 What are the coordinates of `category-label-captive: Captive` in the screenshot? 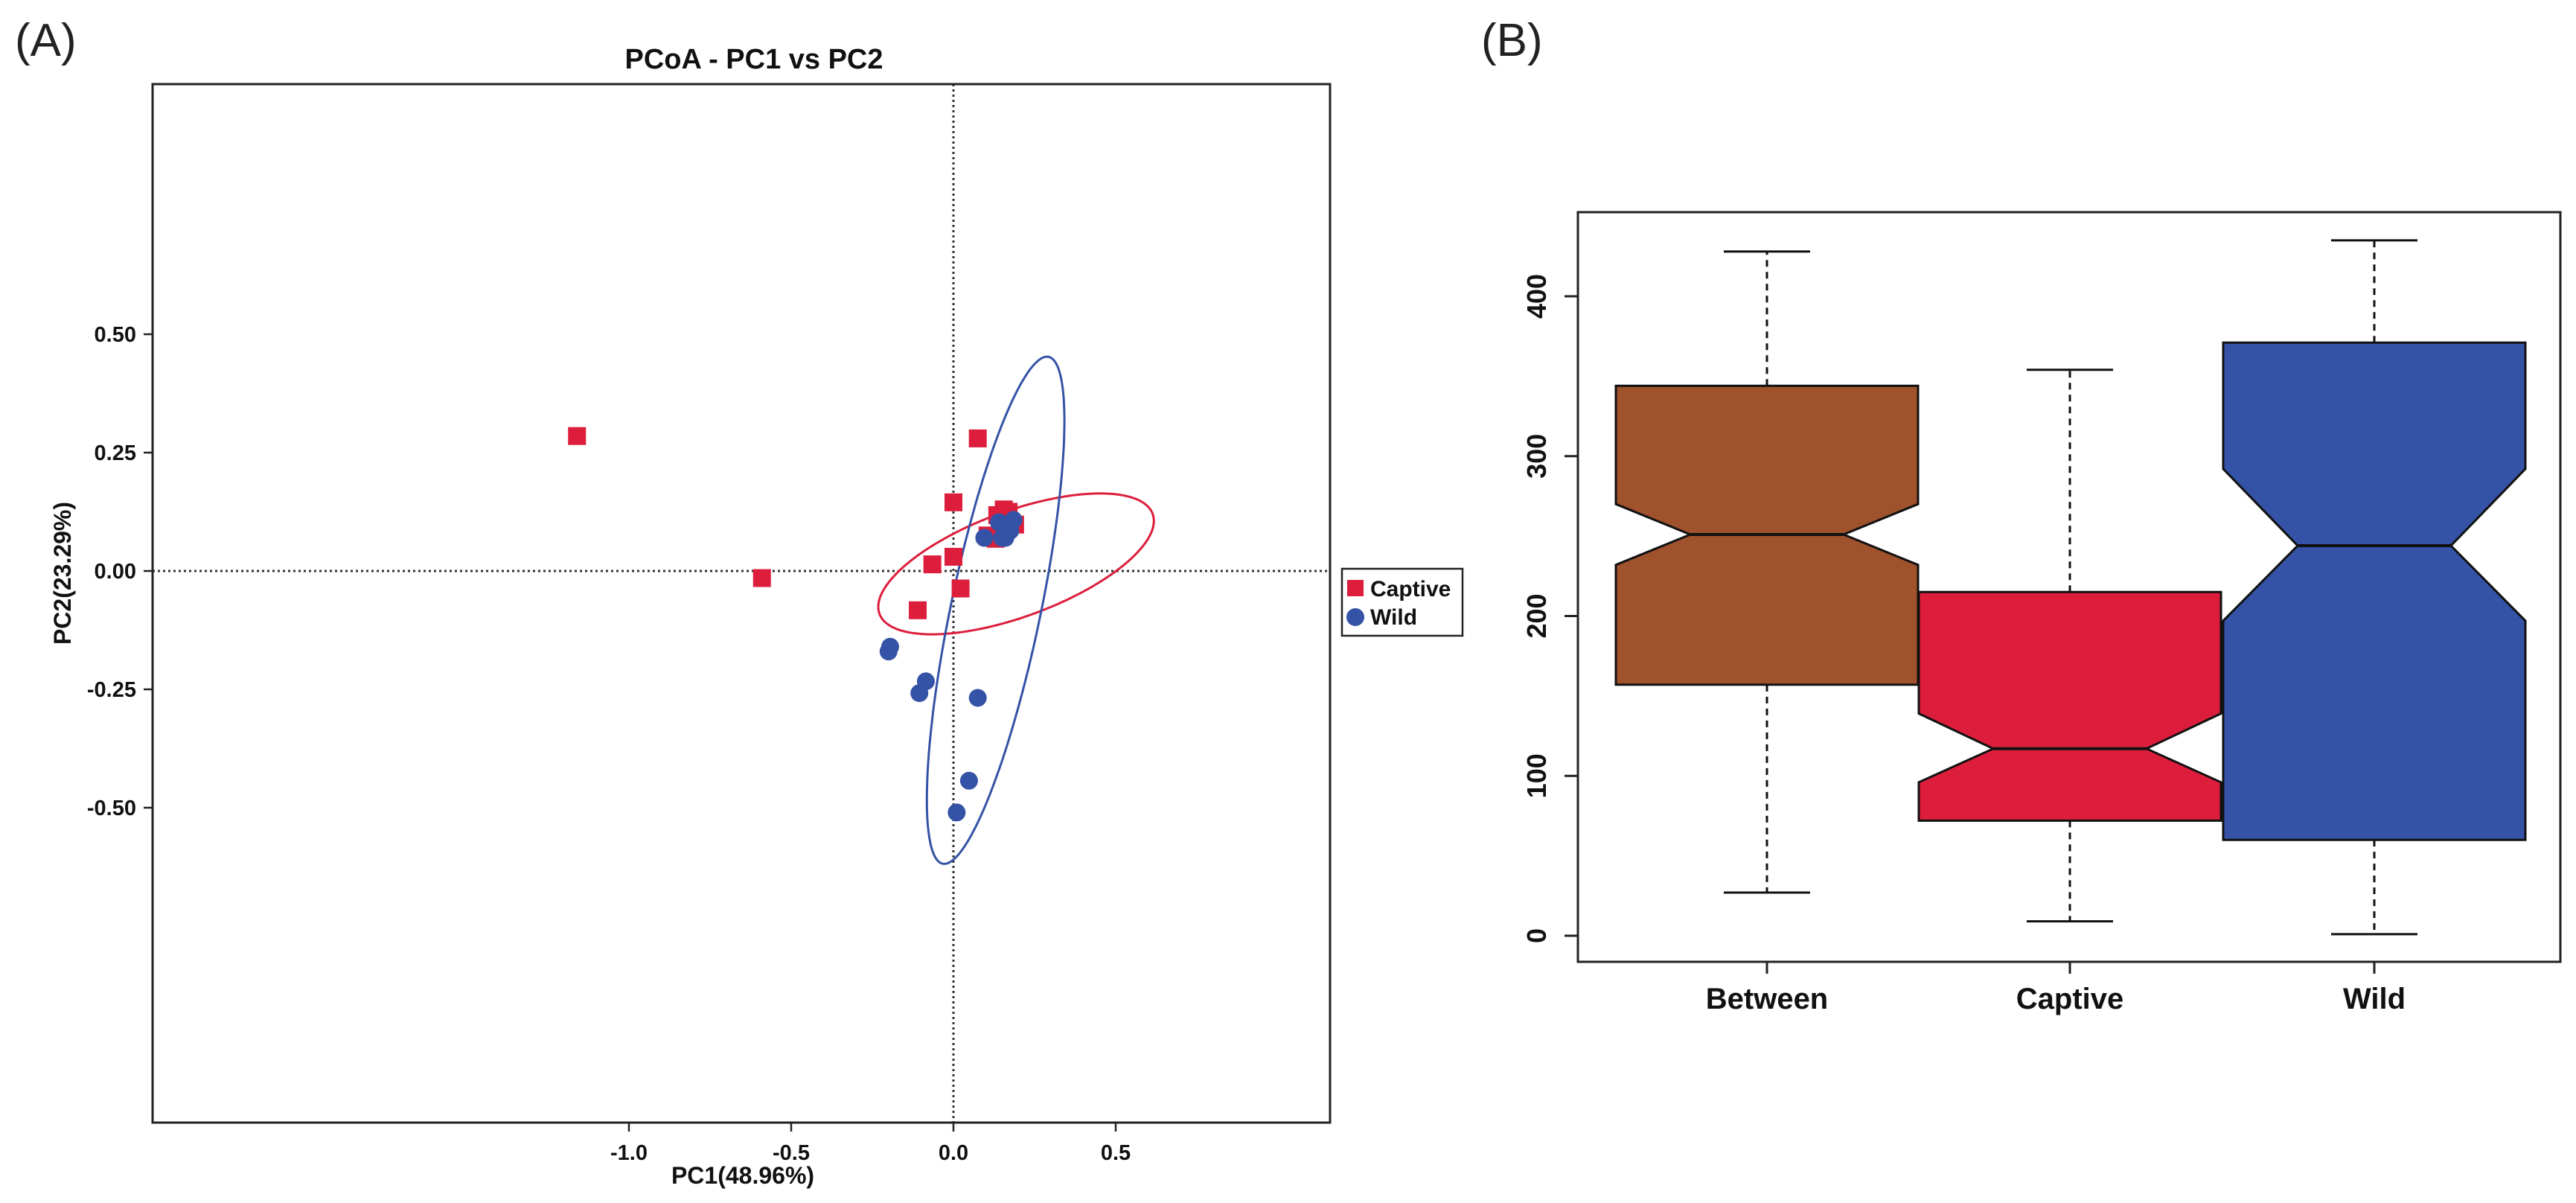 It's located at (2070, 999).